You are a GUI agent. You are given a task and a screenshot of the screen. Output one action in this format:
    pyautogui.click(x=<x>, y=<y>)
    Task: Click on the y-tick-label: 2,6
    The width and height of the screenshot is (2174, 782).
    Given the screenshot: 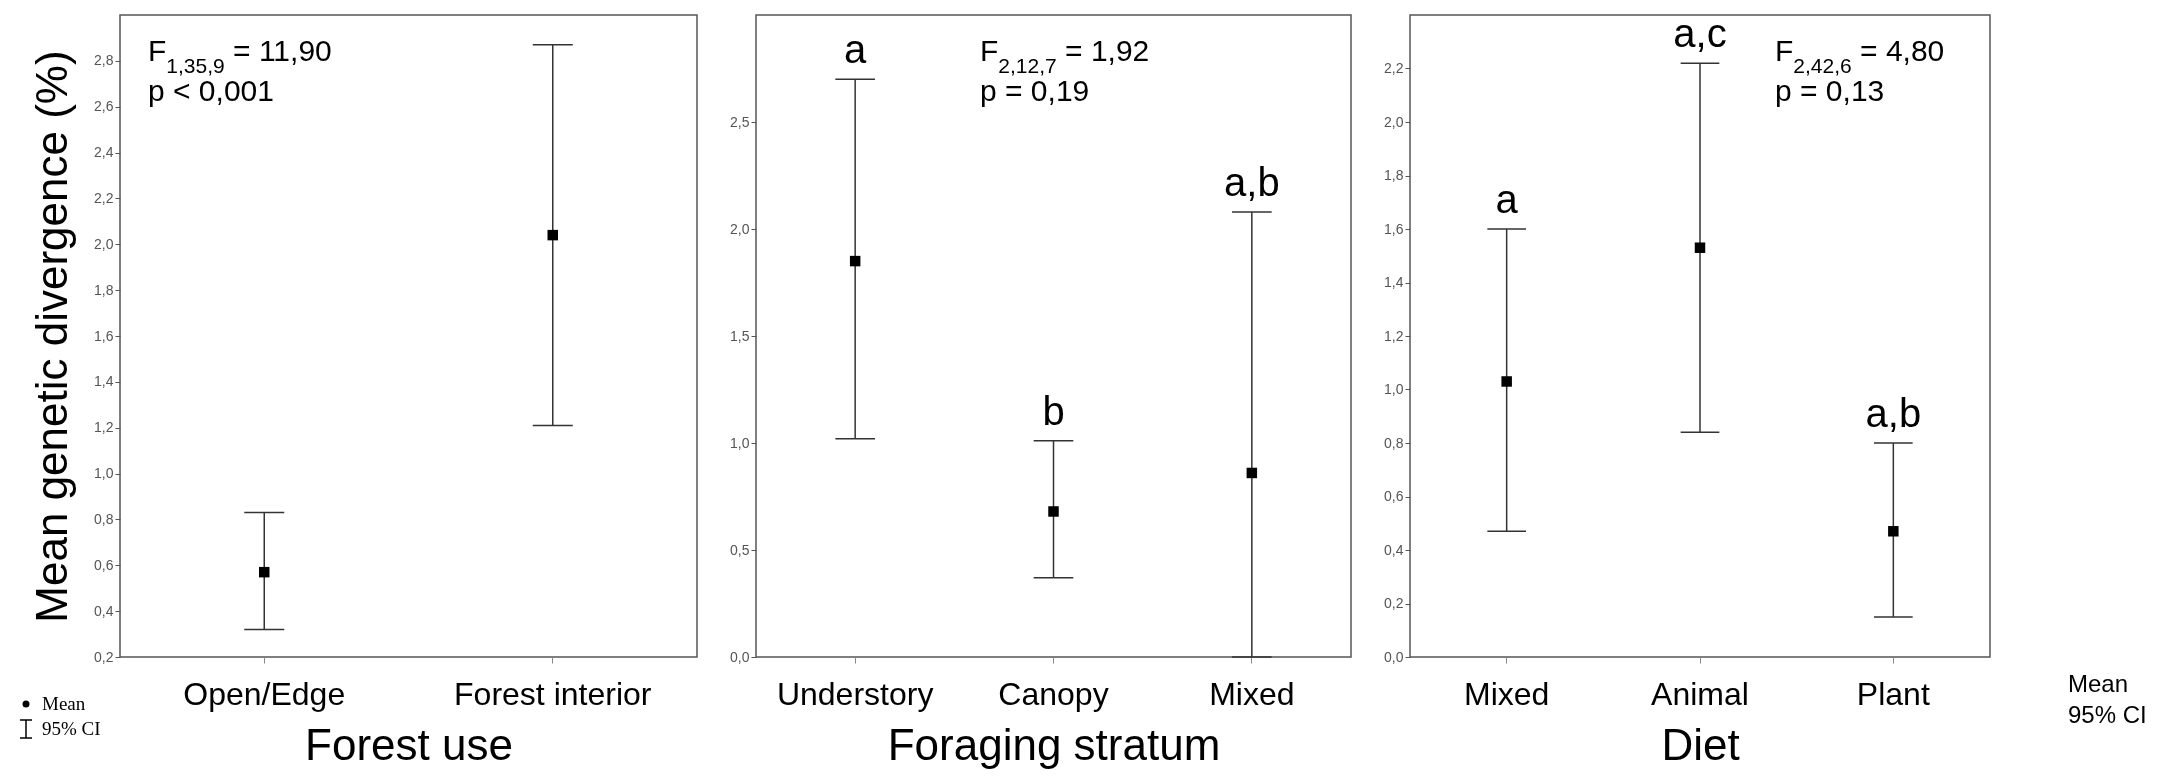 What is the action you would take?
    pyautogui.click(x=104, y=106)
    